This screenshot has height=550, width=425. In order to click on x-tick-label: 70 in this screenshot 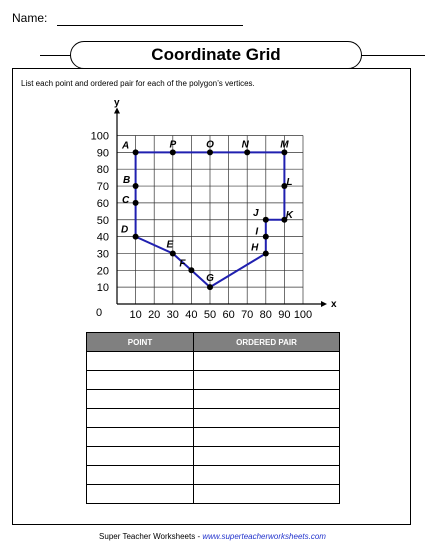, I will do `click(247, 315)`.